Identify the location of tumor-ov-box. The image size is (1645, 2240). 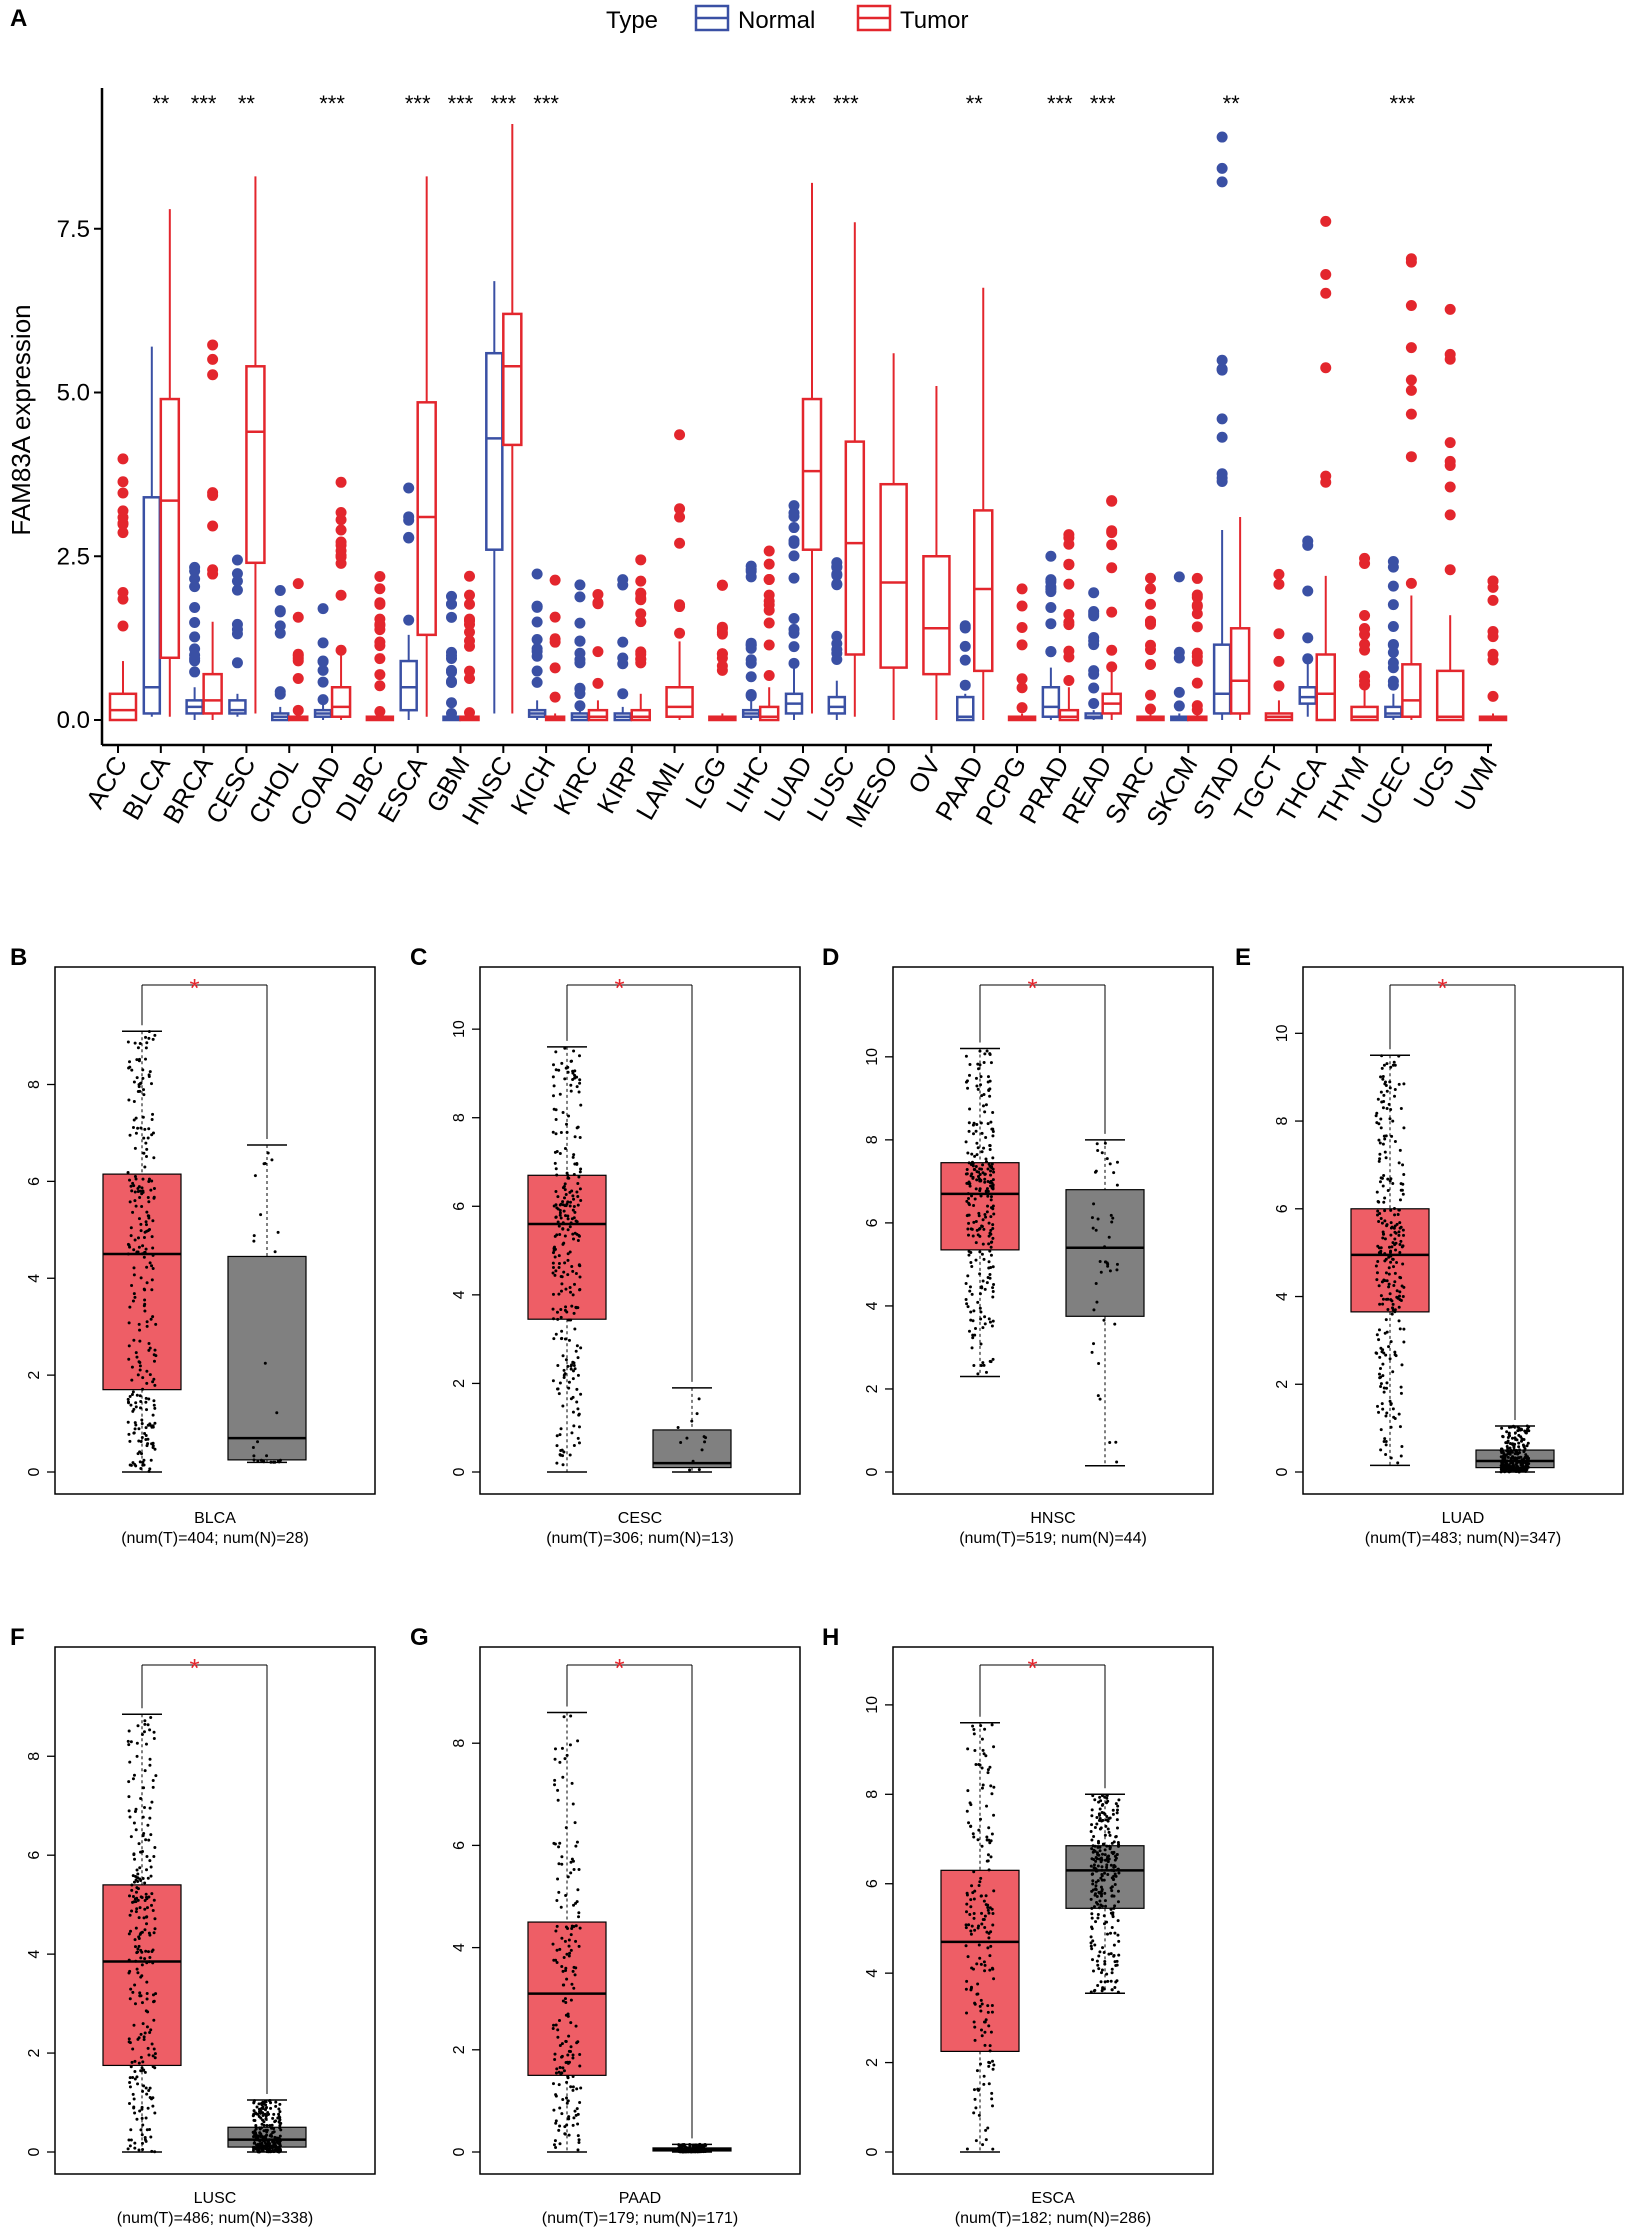
(936, 615).